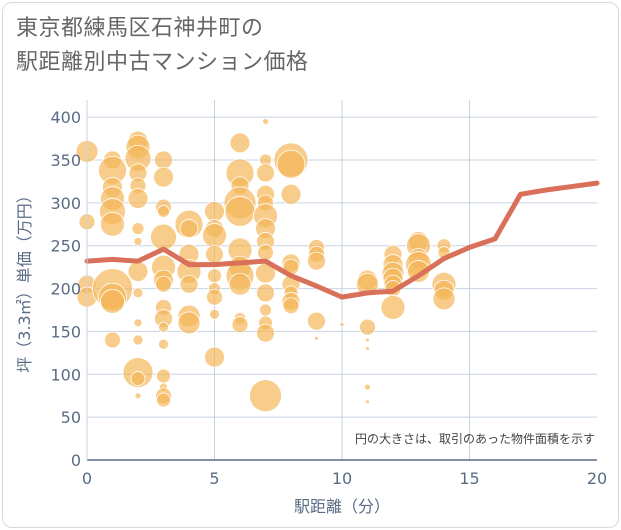 The image size is (621, 530). I want to click on x-tick-label: 10, so click(342, 478).